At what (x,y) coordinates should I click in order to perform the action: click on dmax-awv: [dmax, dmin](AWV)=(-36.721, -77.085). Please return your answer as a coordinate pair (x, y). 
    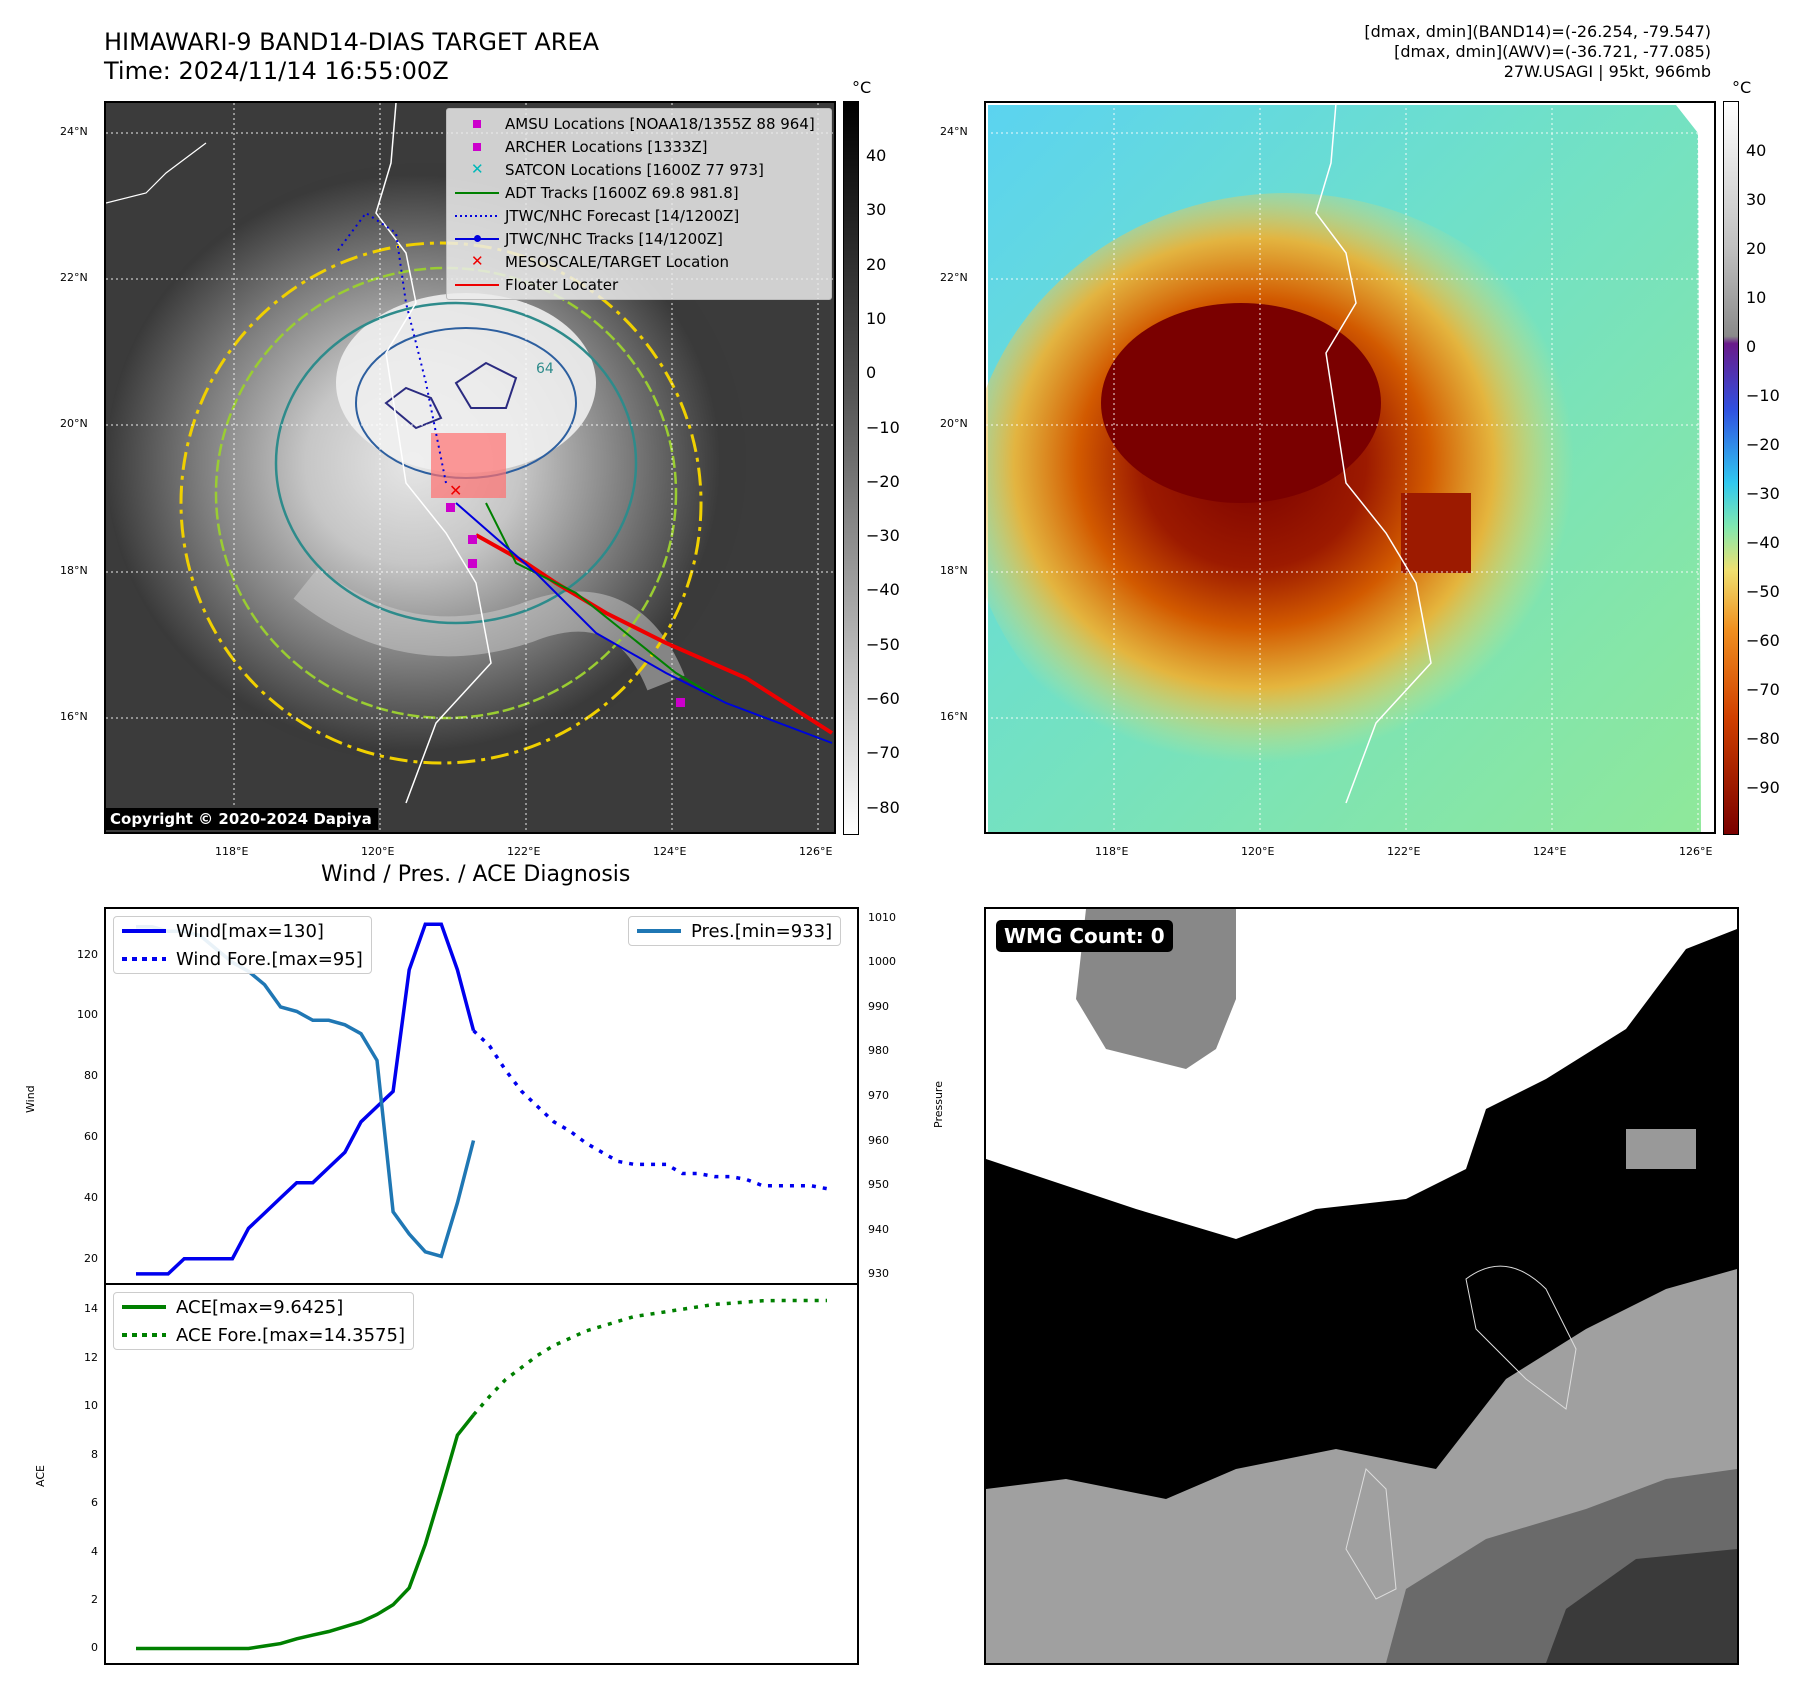
    Looking at the image, I should click on (1552, 51).